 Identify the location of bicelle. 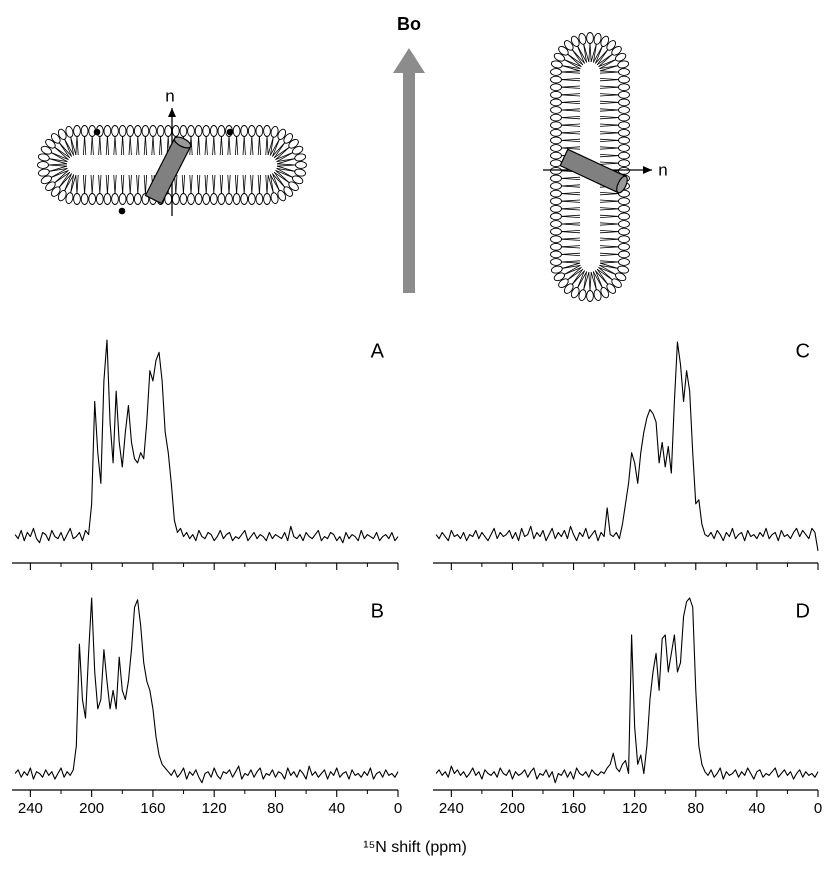
(172, 165).